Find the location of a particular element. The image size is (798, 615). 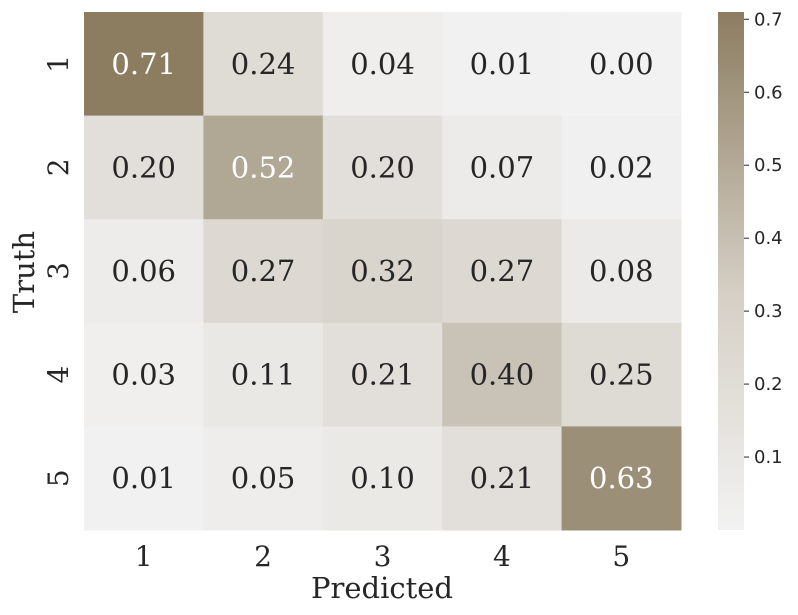

heatmap-cell-r2-c2 is located at coordinates (263, 167).